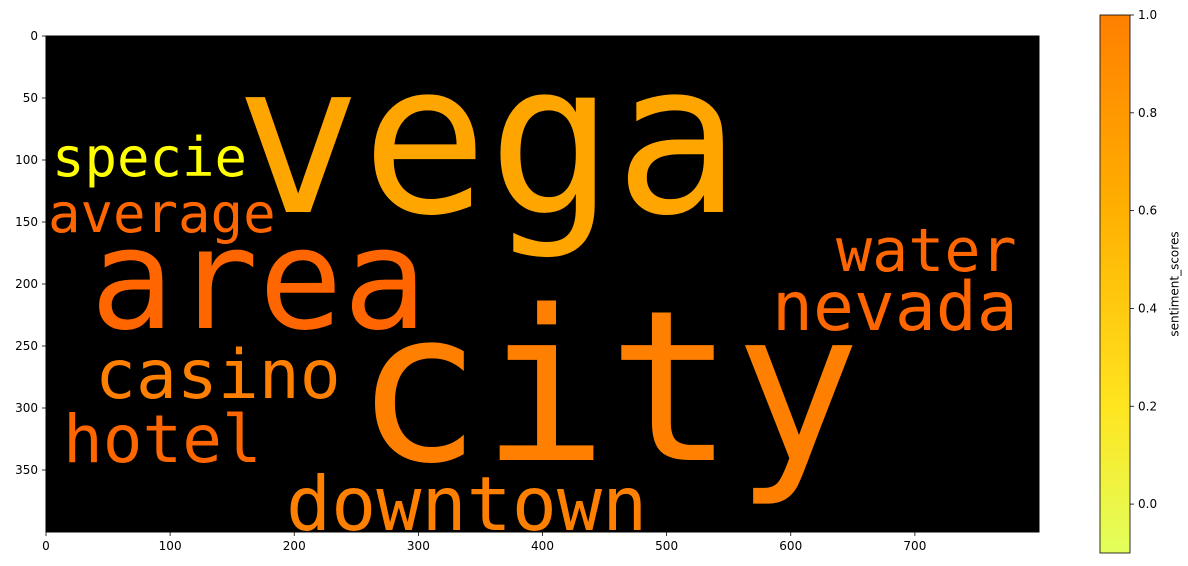  Describe the element at coordinates (149, 157) in the screenshot. I see `word-specie: specie` at that location.